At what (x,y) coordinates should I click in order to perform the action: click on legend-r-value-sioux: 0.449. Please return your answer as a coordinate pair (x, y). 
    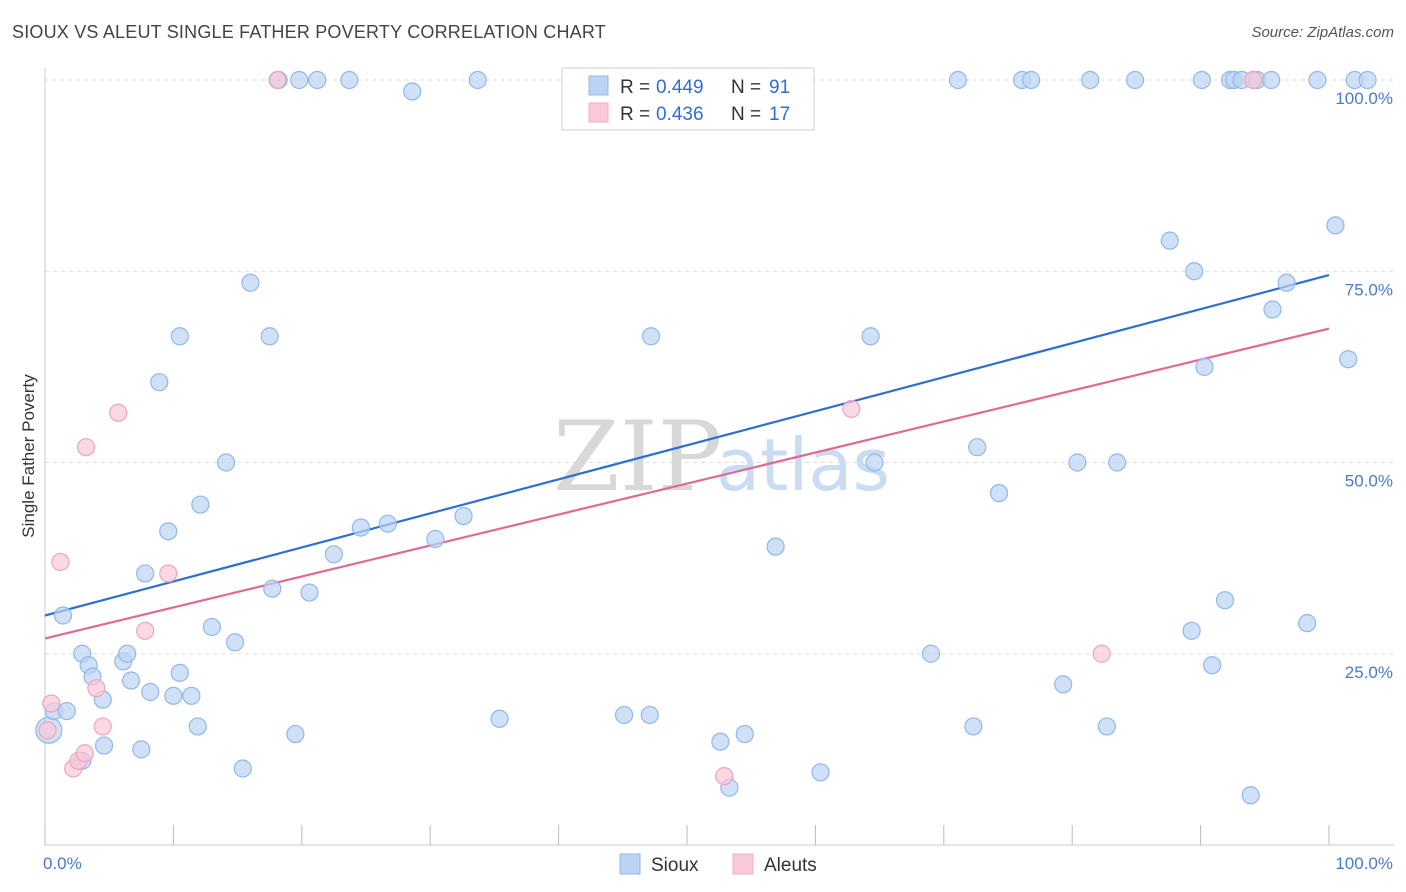
    Looking at the image, I should click on (680, 87).